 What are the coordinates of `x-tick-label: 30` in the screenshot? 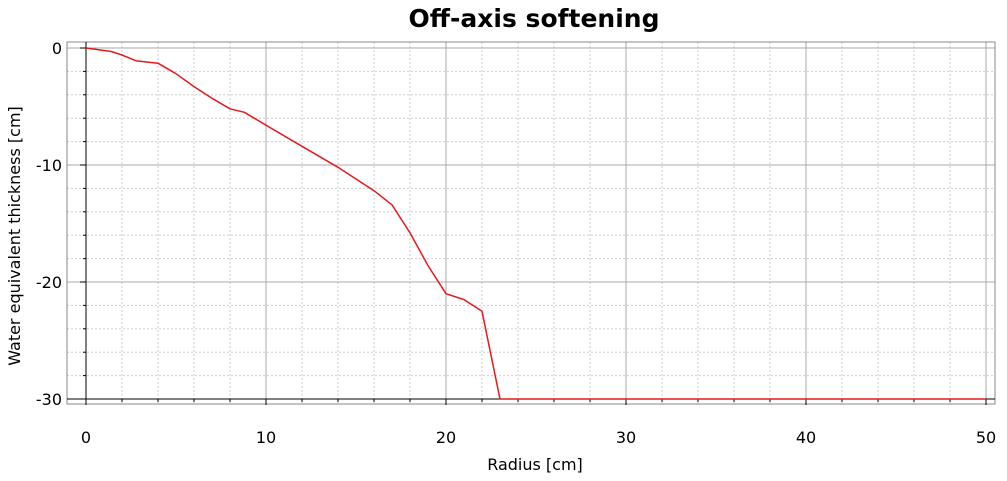 It's located at (626, 437).